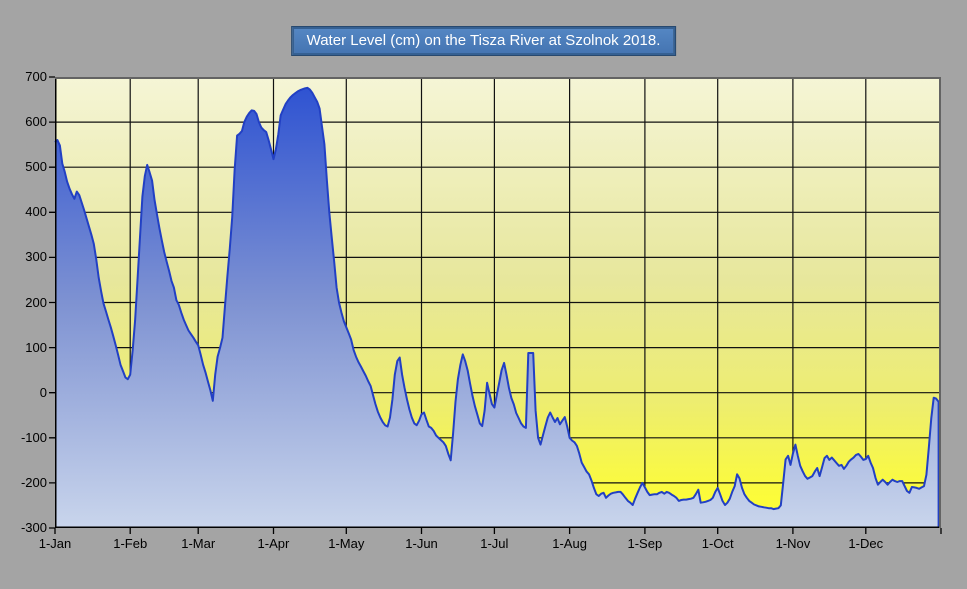 The width and height of the screenshot is (967, 589). What do you see at coordinates (36, 76) in the screenshot?
I see `y-tick-label: 700` at bounding box center [36, 76].